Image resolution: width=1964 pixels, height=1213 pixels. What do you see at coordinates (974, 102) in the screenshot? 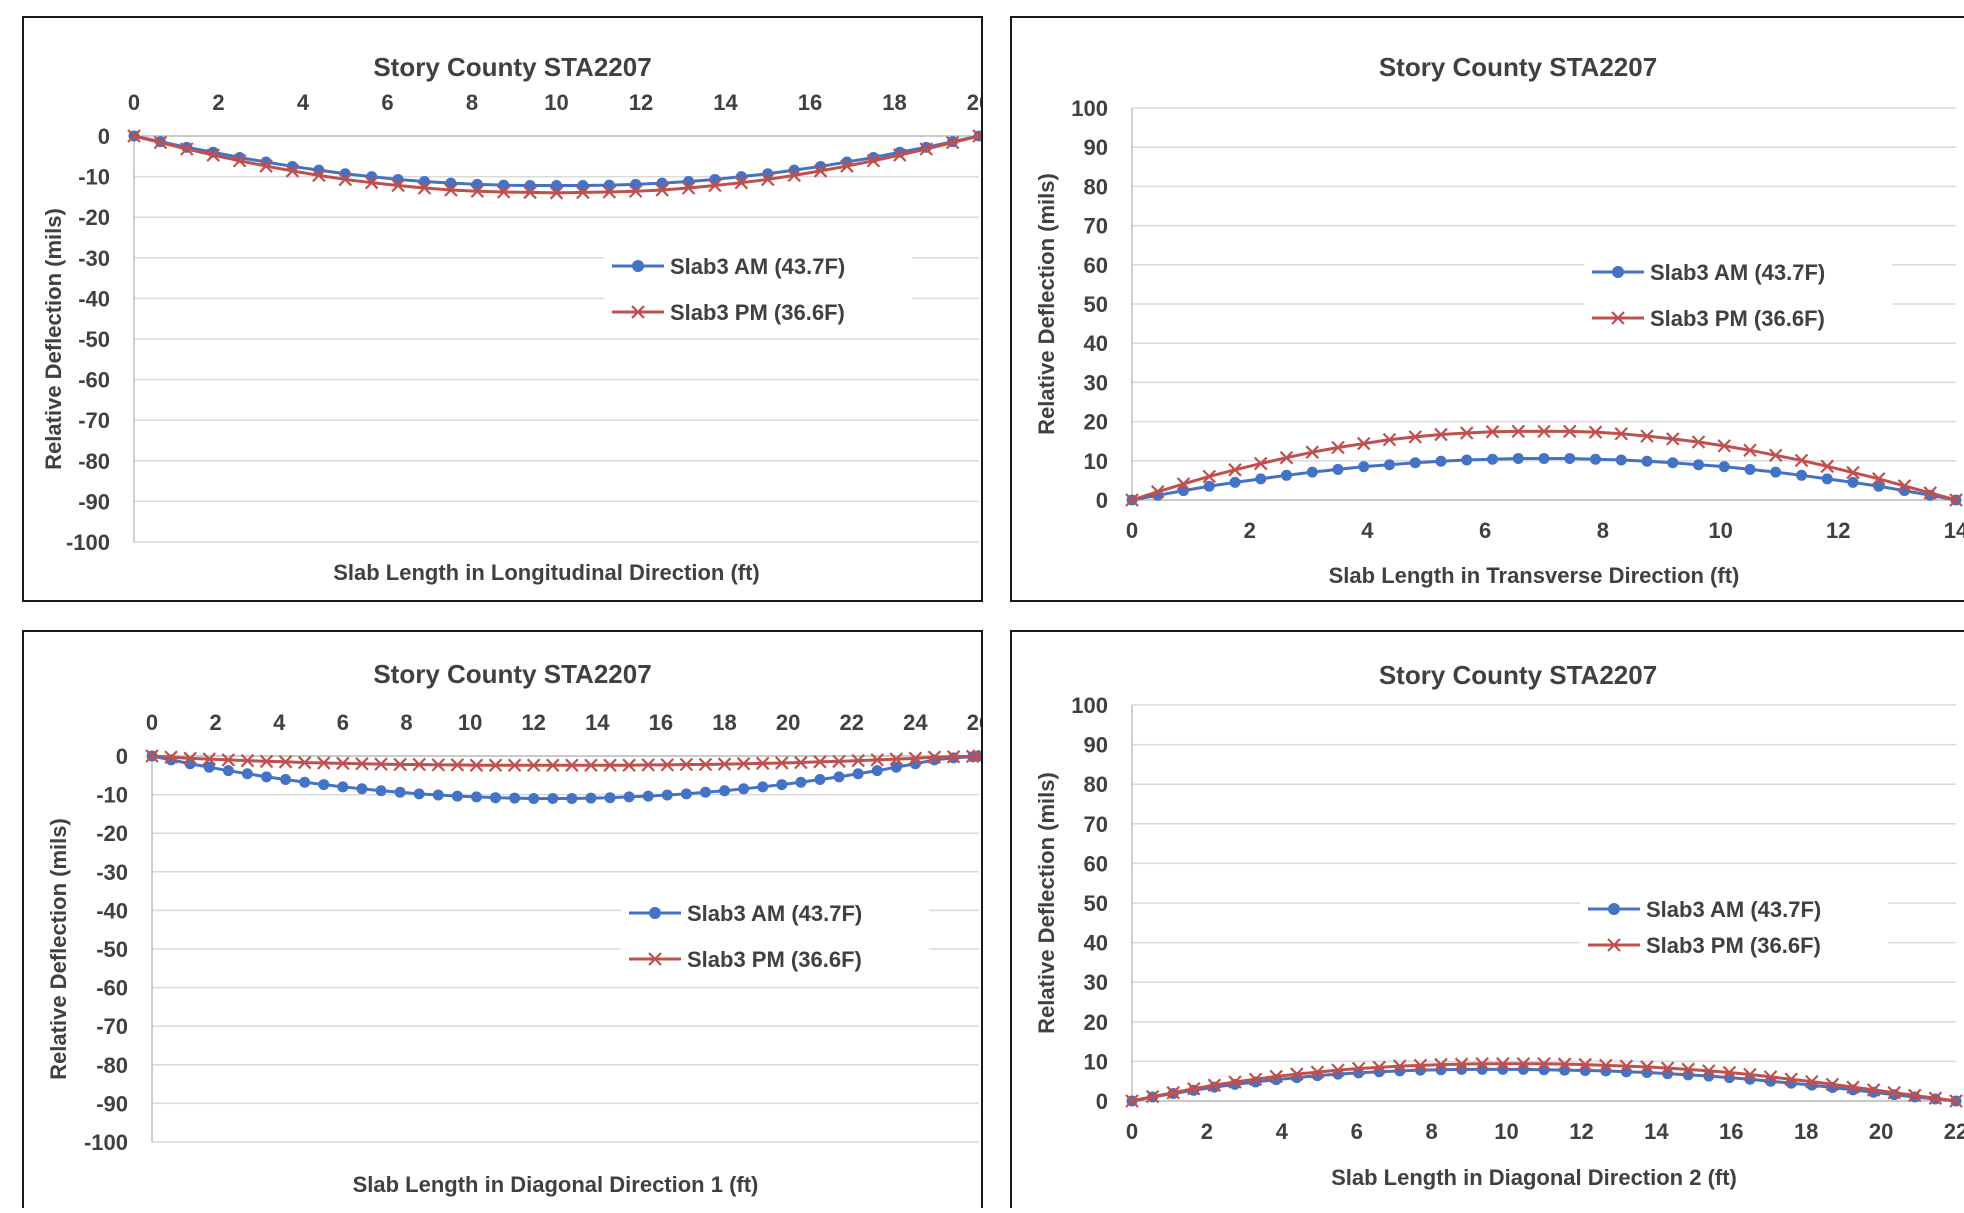
I see `x-tick-label: 20` at bounding box center [974, 102].